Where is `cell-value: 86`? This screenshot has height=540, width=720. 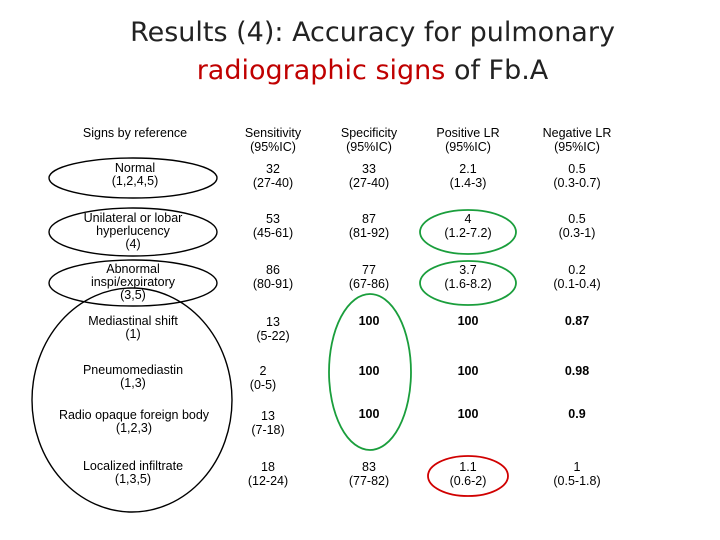 cell-value: 86 is located at coordinates (273, 270).